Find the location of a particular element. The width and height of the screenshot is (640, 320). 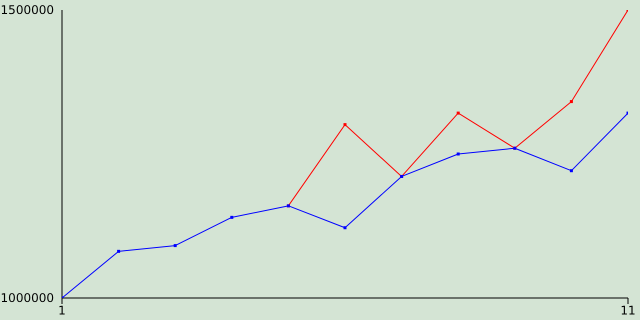

y-tick-label: 1000000 is located at coordinates (27, 298).